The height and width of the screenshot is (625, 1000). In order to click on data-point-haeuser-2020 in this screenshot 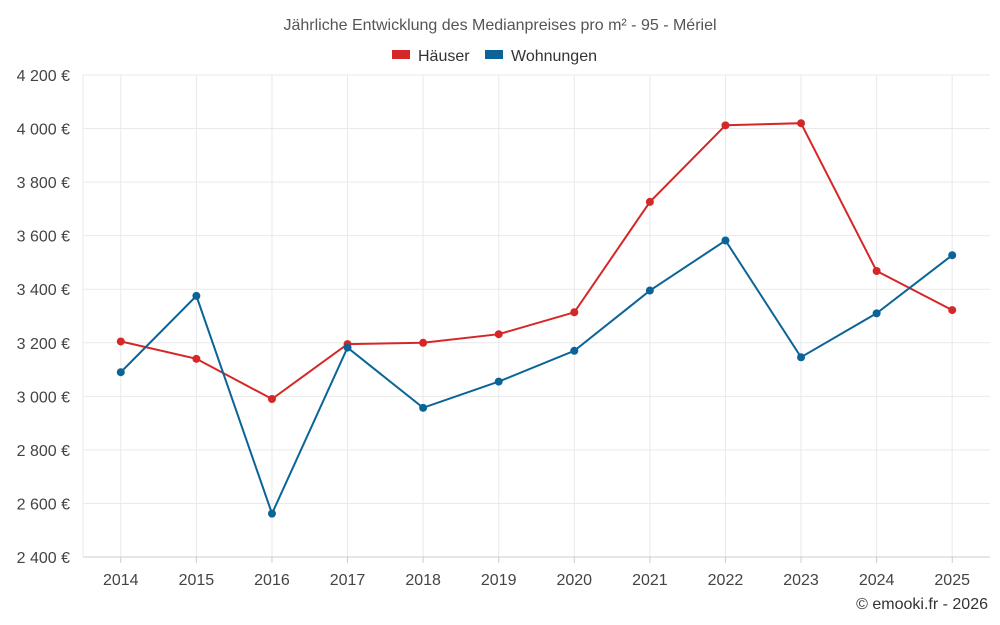, I will do `click(574, 312)`.